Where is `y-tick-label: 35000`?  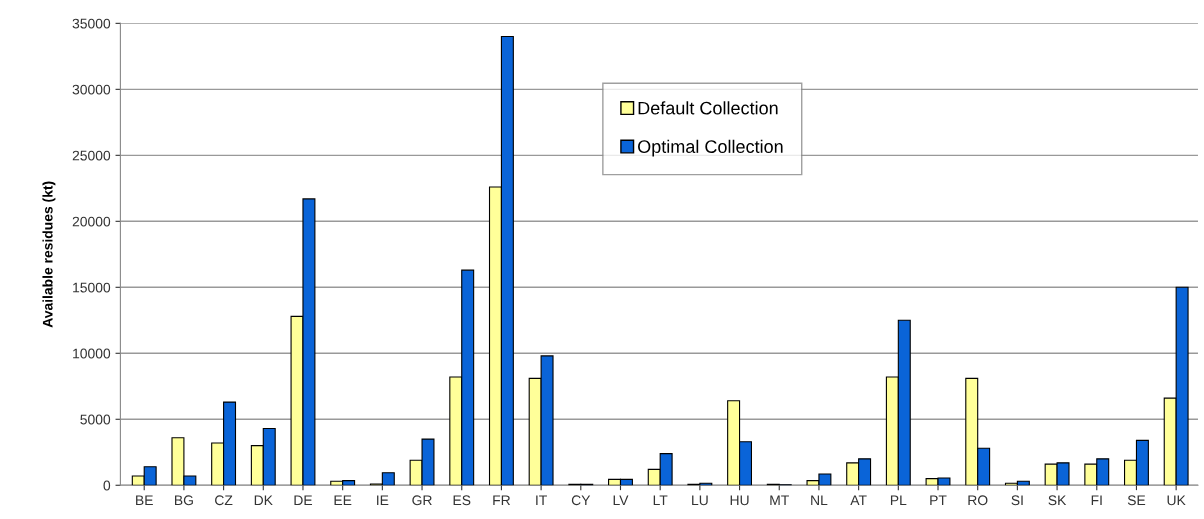
y-tick-label: 35000 is located at coordinates (91, 23).